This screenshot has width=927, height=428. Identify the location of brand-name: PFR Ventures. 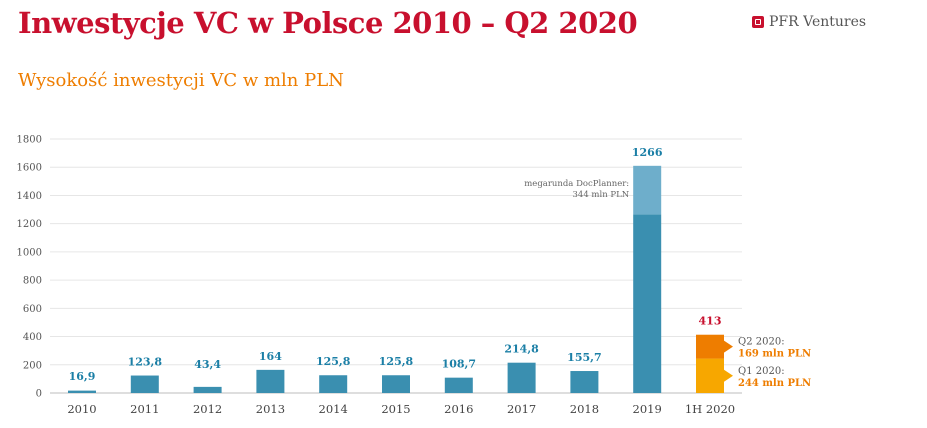
(818, 22).